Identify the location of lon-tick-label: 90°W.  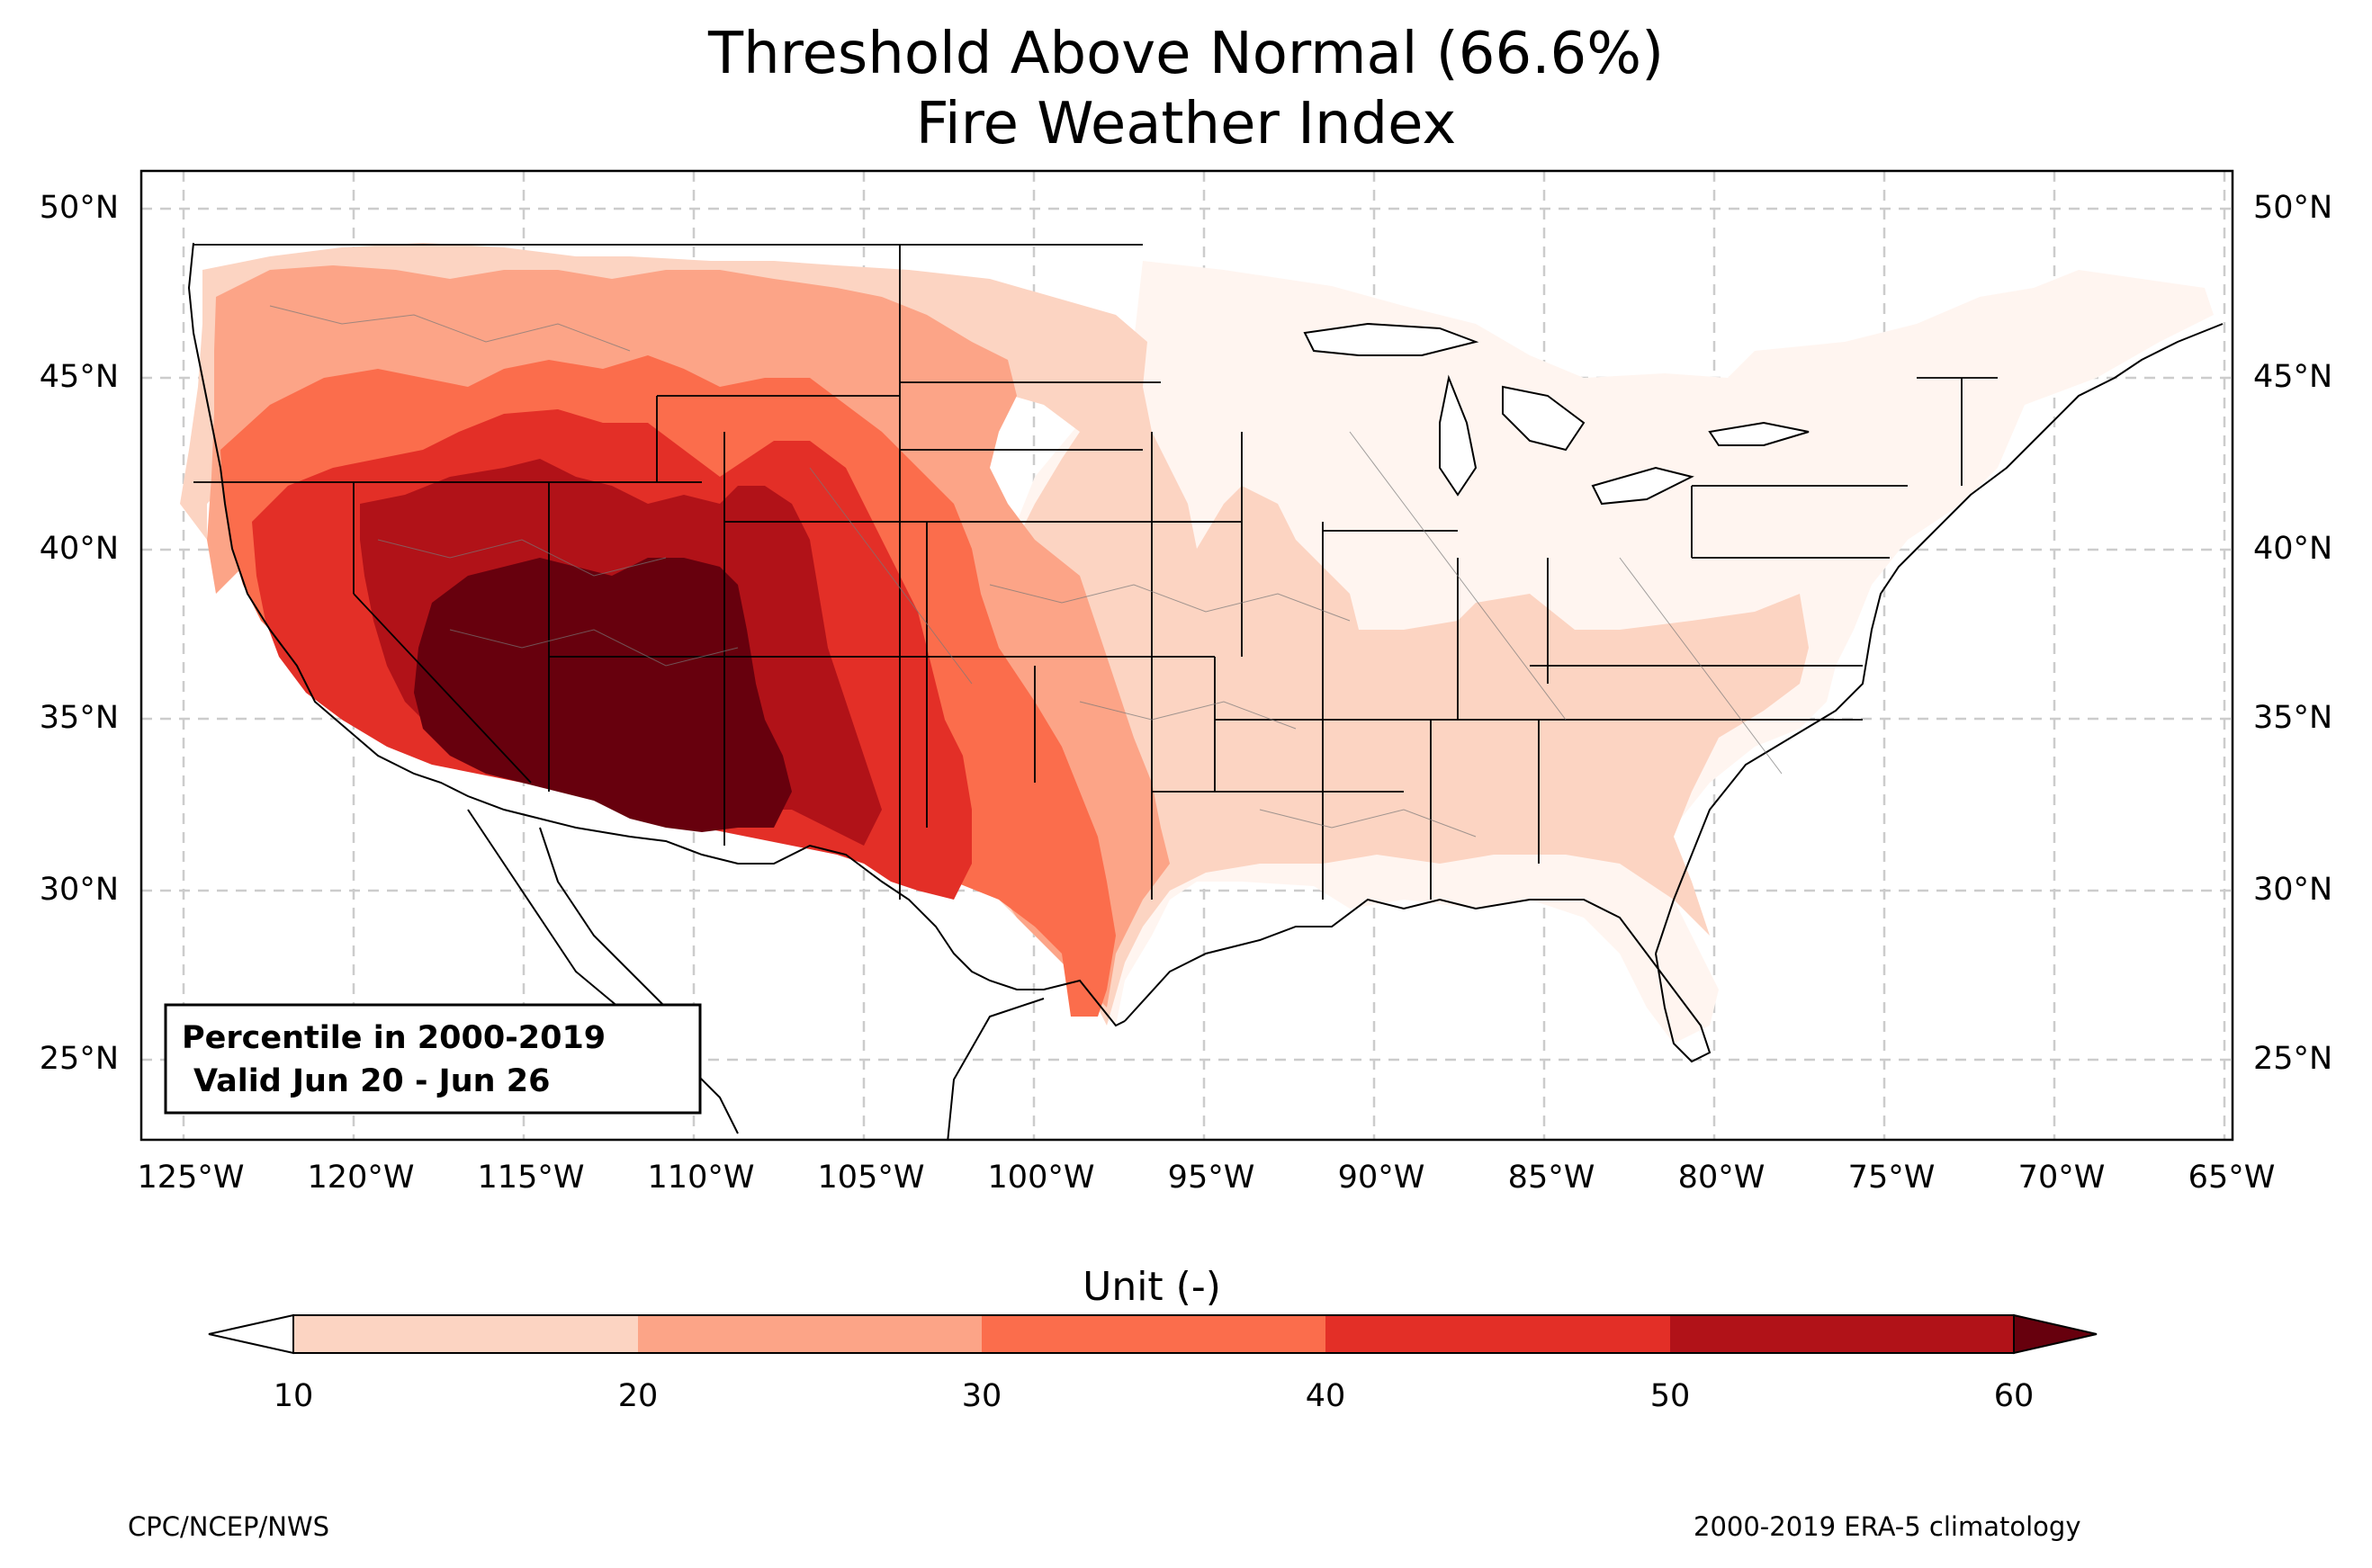
(1381, 1178).